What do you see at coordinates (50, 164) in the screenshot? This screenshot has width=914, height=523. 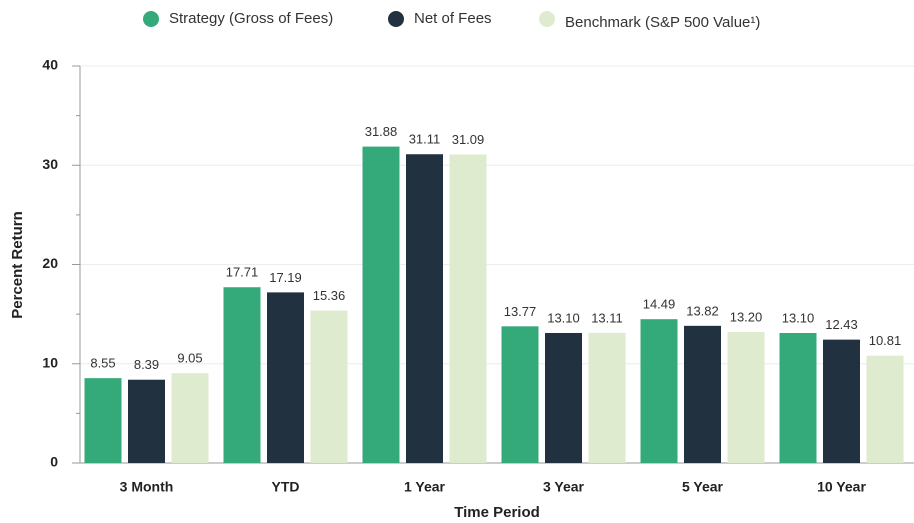 I see `y-tick-label: 30` at bounding box center [50, 164].